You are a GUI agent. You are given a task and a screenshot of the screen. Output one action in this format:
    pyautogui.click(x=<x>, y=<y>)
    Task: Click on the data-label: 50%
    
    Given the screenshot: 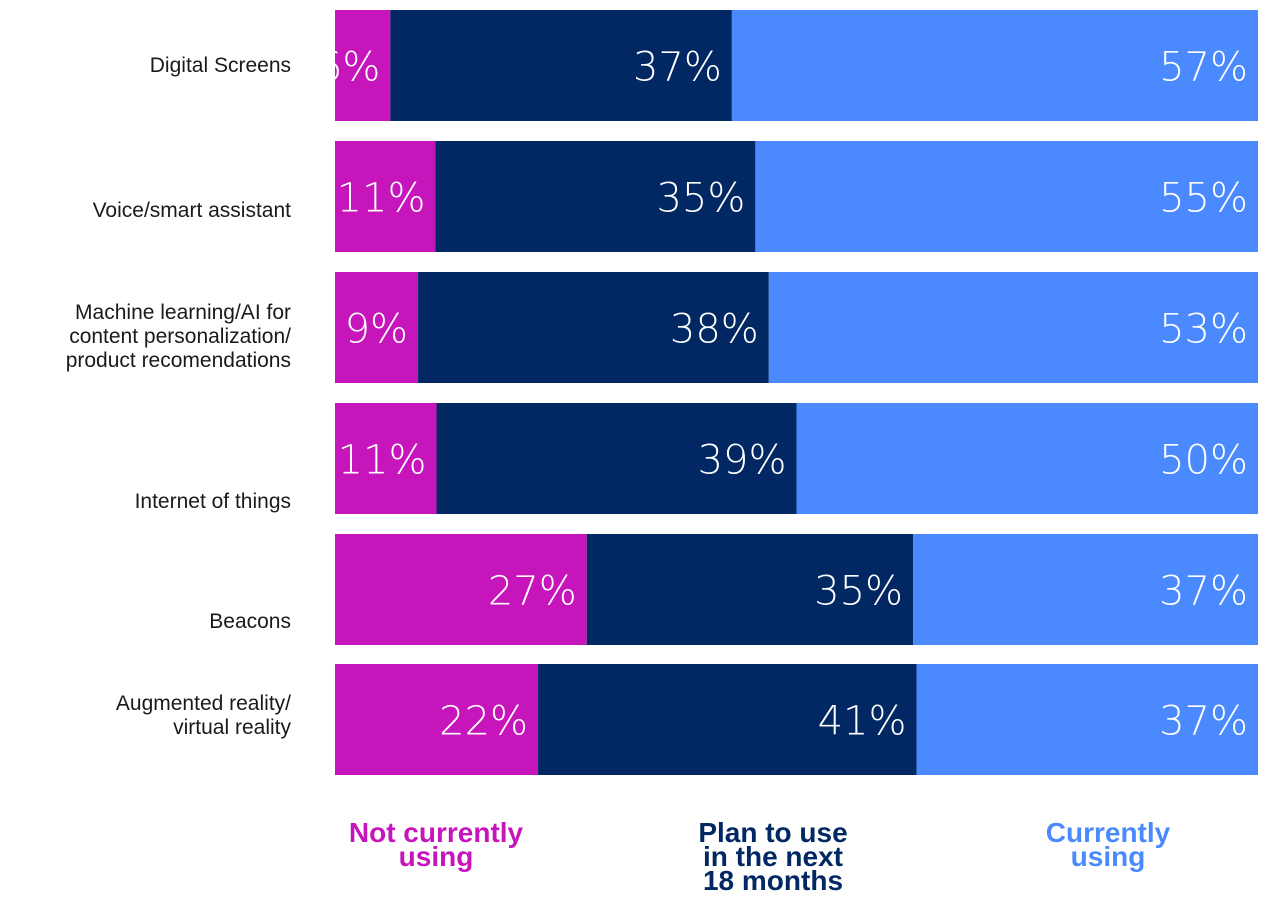 What is the action you would take?
    pyautogui.click(x=1203, y=461)
    